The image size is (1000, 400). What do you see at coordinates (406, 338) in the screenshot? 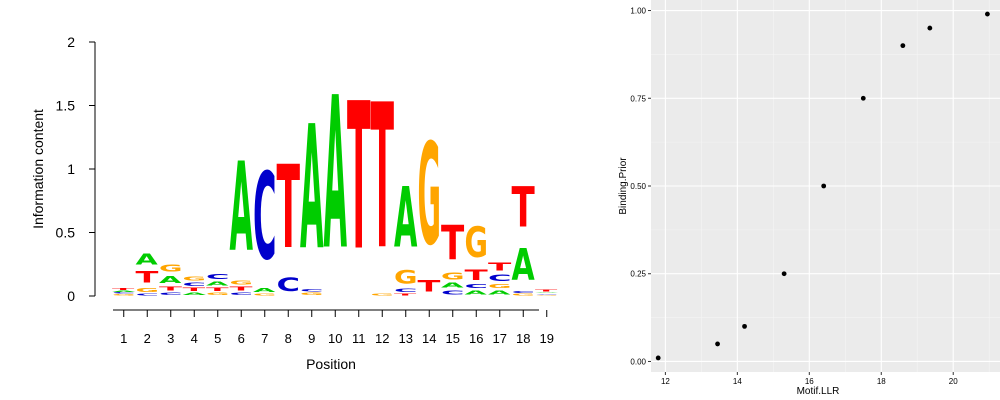
I see `logo-x-tick-label: 13` at bounding box center [406, 338].